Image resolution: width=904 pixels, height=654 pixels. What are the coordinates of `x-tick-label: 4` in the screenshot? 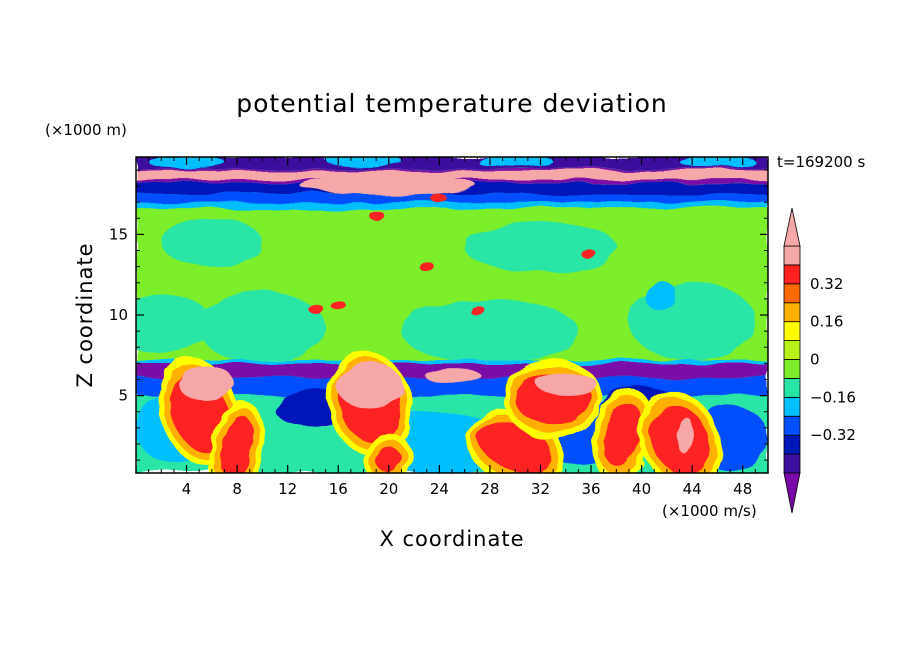 It's located at (187, 489).